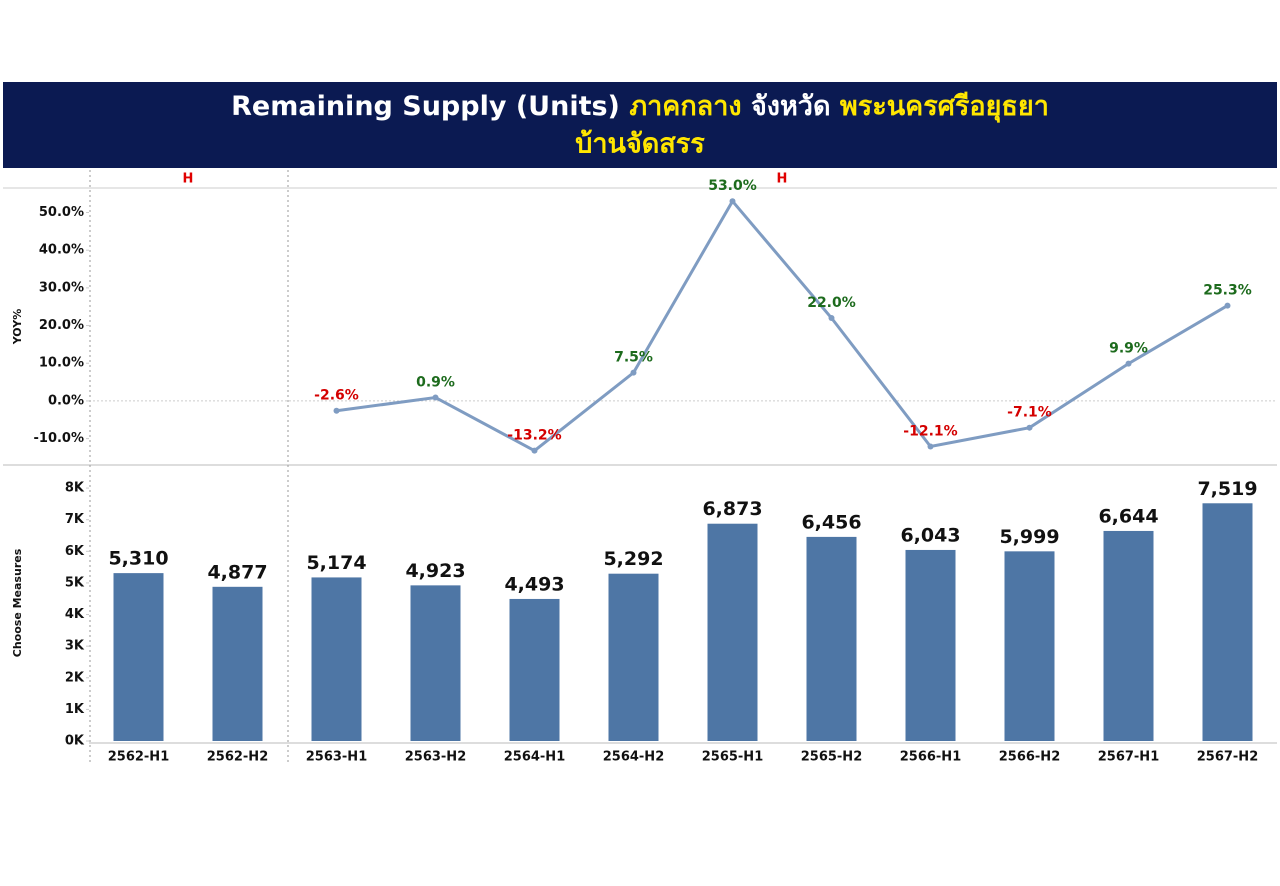 The image size is (1280, 886). Describe the element at coordinates (944, 107) in the screenshot. I see `title-part: พระนครศรีอยุธยา` at that location.